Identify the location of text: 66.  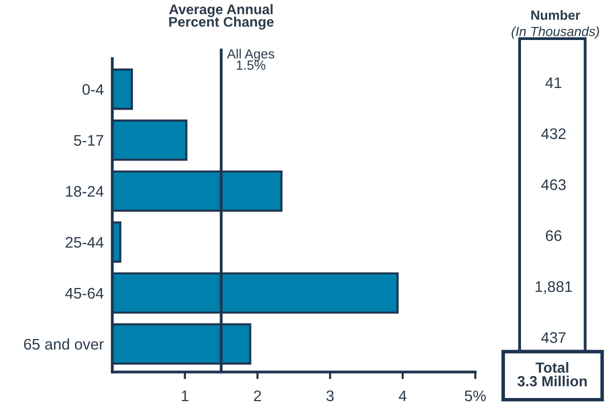
(554, 236).